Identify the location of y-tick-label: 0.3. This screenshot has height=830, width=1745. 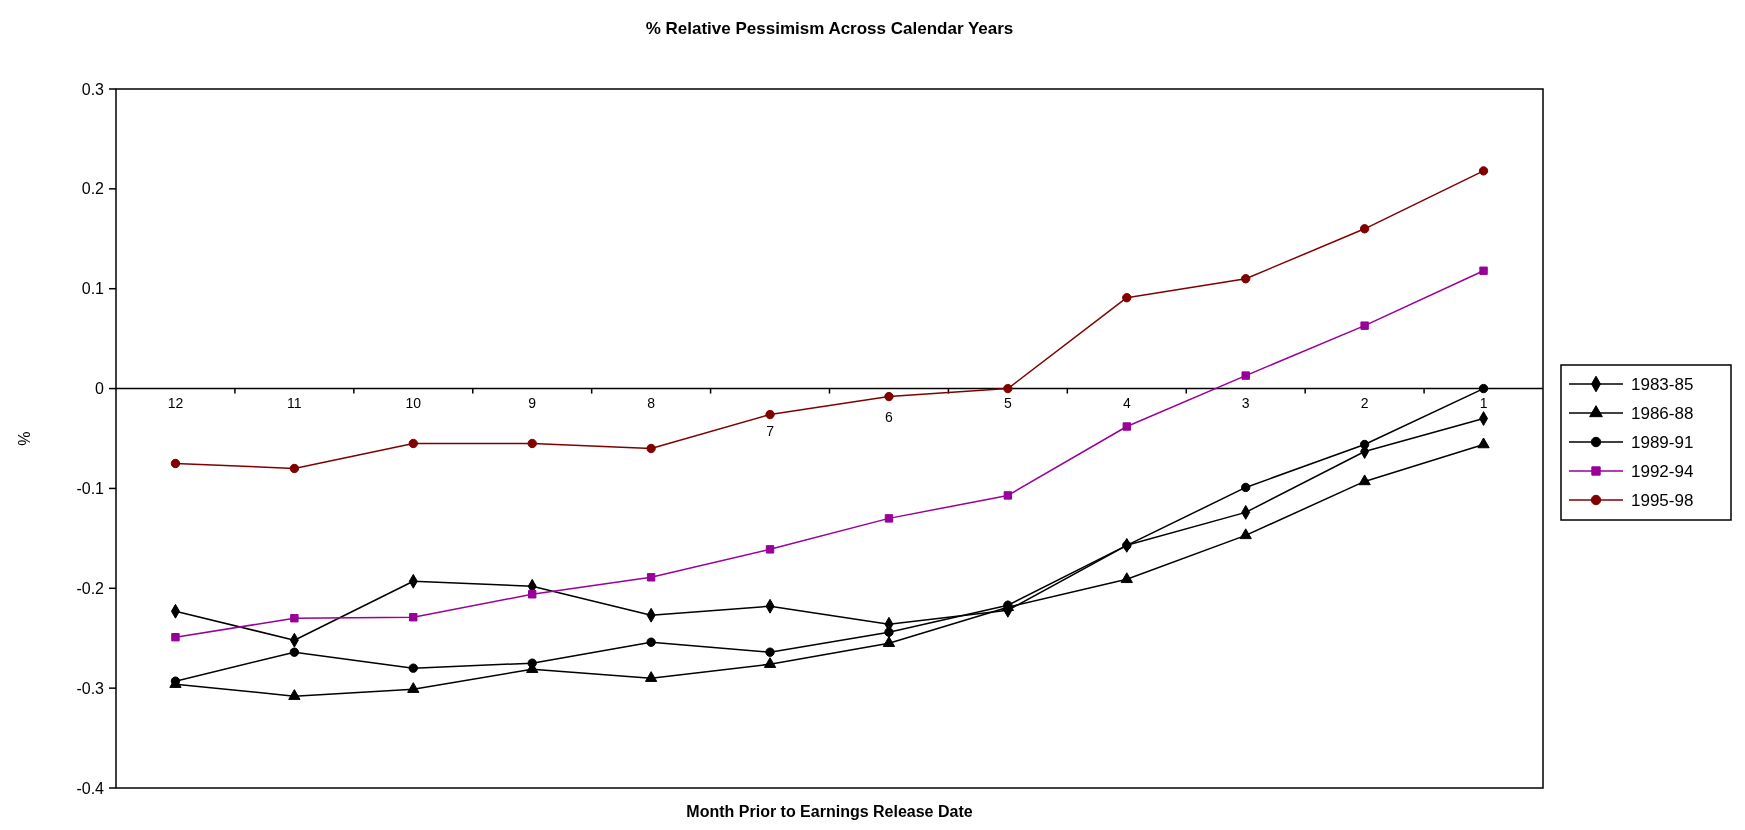
(93, 89).